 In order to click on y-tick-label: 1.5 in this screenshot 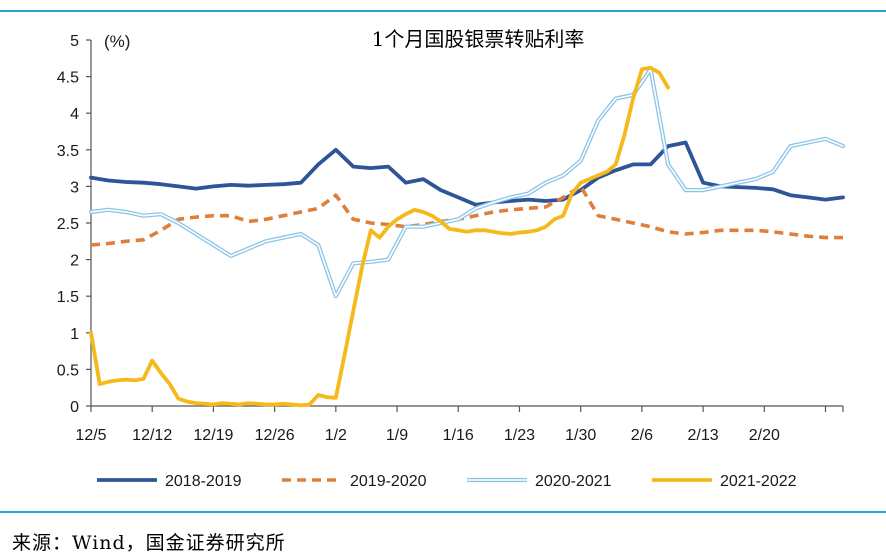, I will do `click(68, 297)`.